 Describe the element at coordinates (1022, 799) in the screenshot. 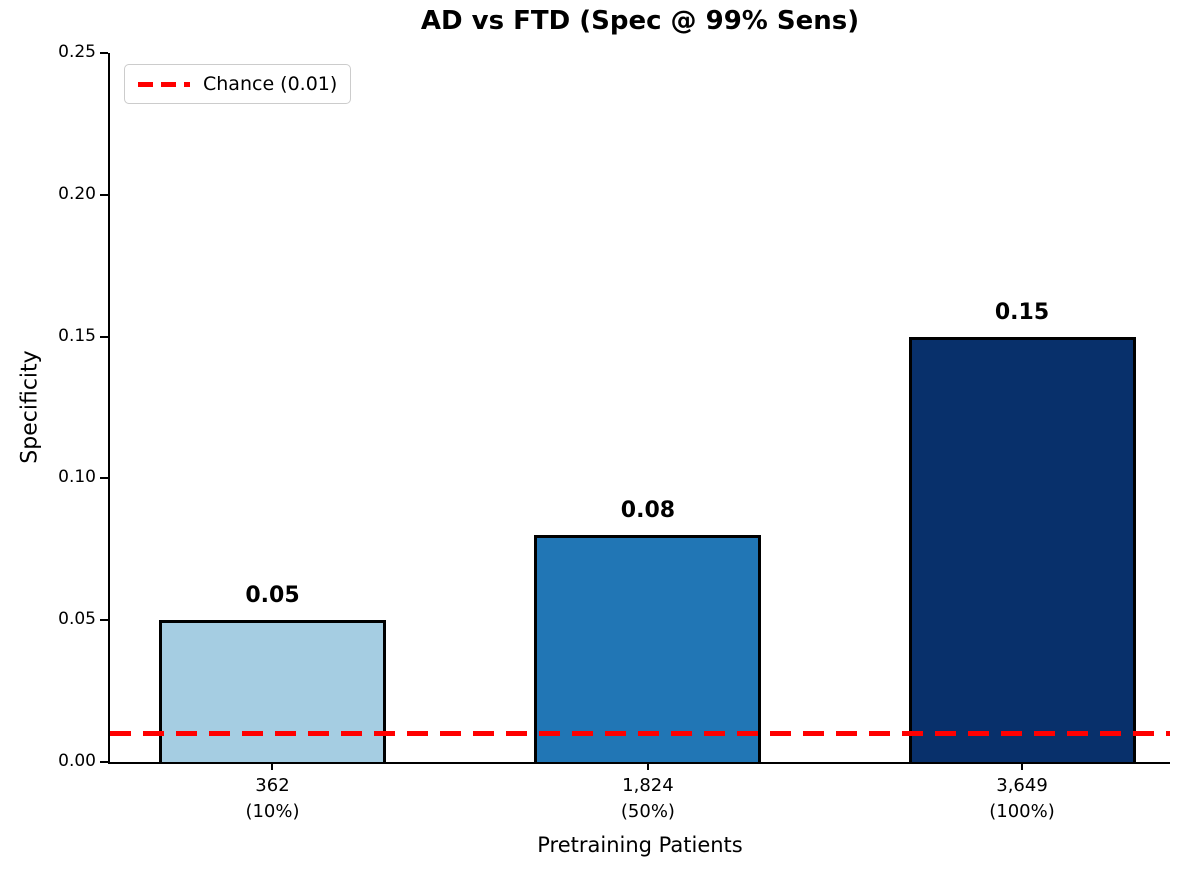

I see `x-tick-label: 3,649 (100%)` at that location.